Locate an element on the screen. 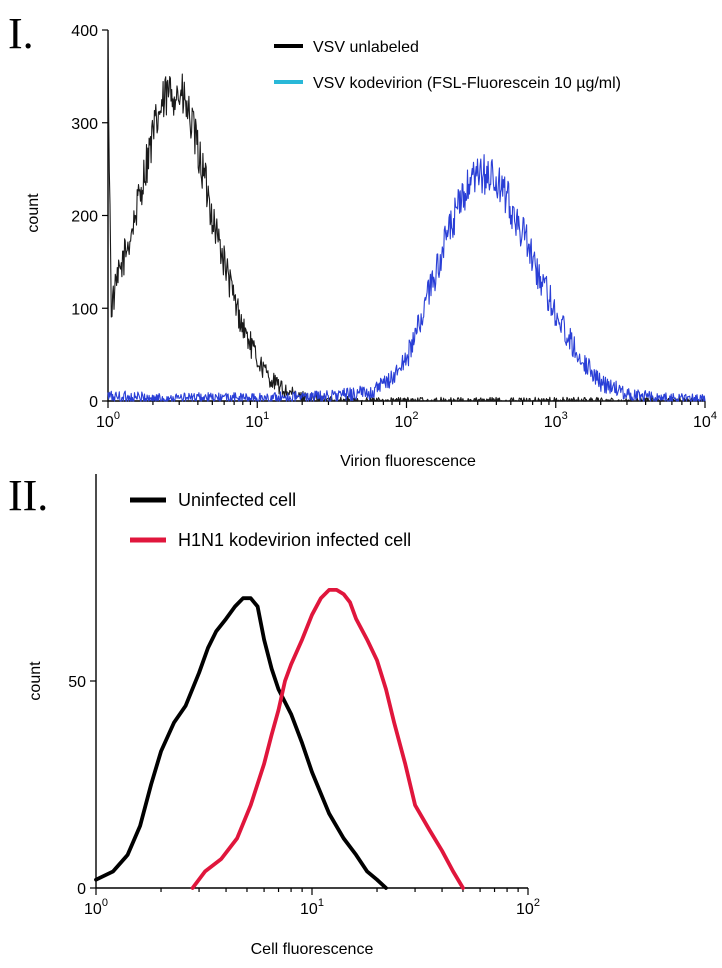 This screenshot has width=722, height=968. panel-i-label: I. is located at coordinates (21, 33).